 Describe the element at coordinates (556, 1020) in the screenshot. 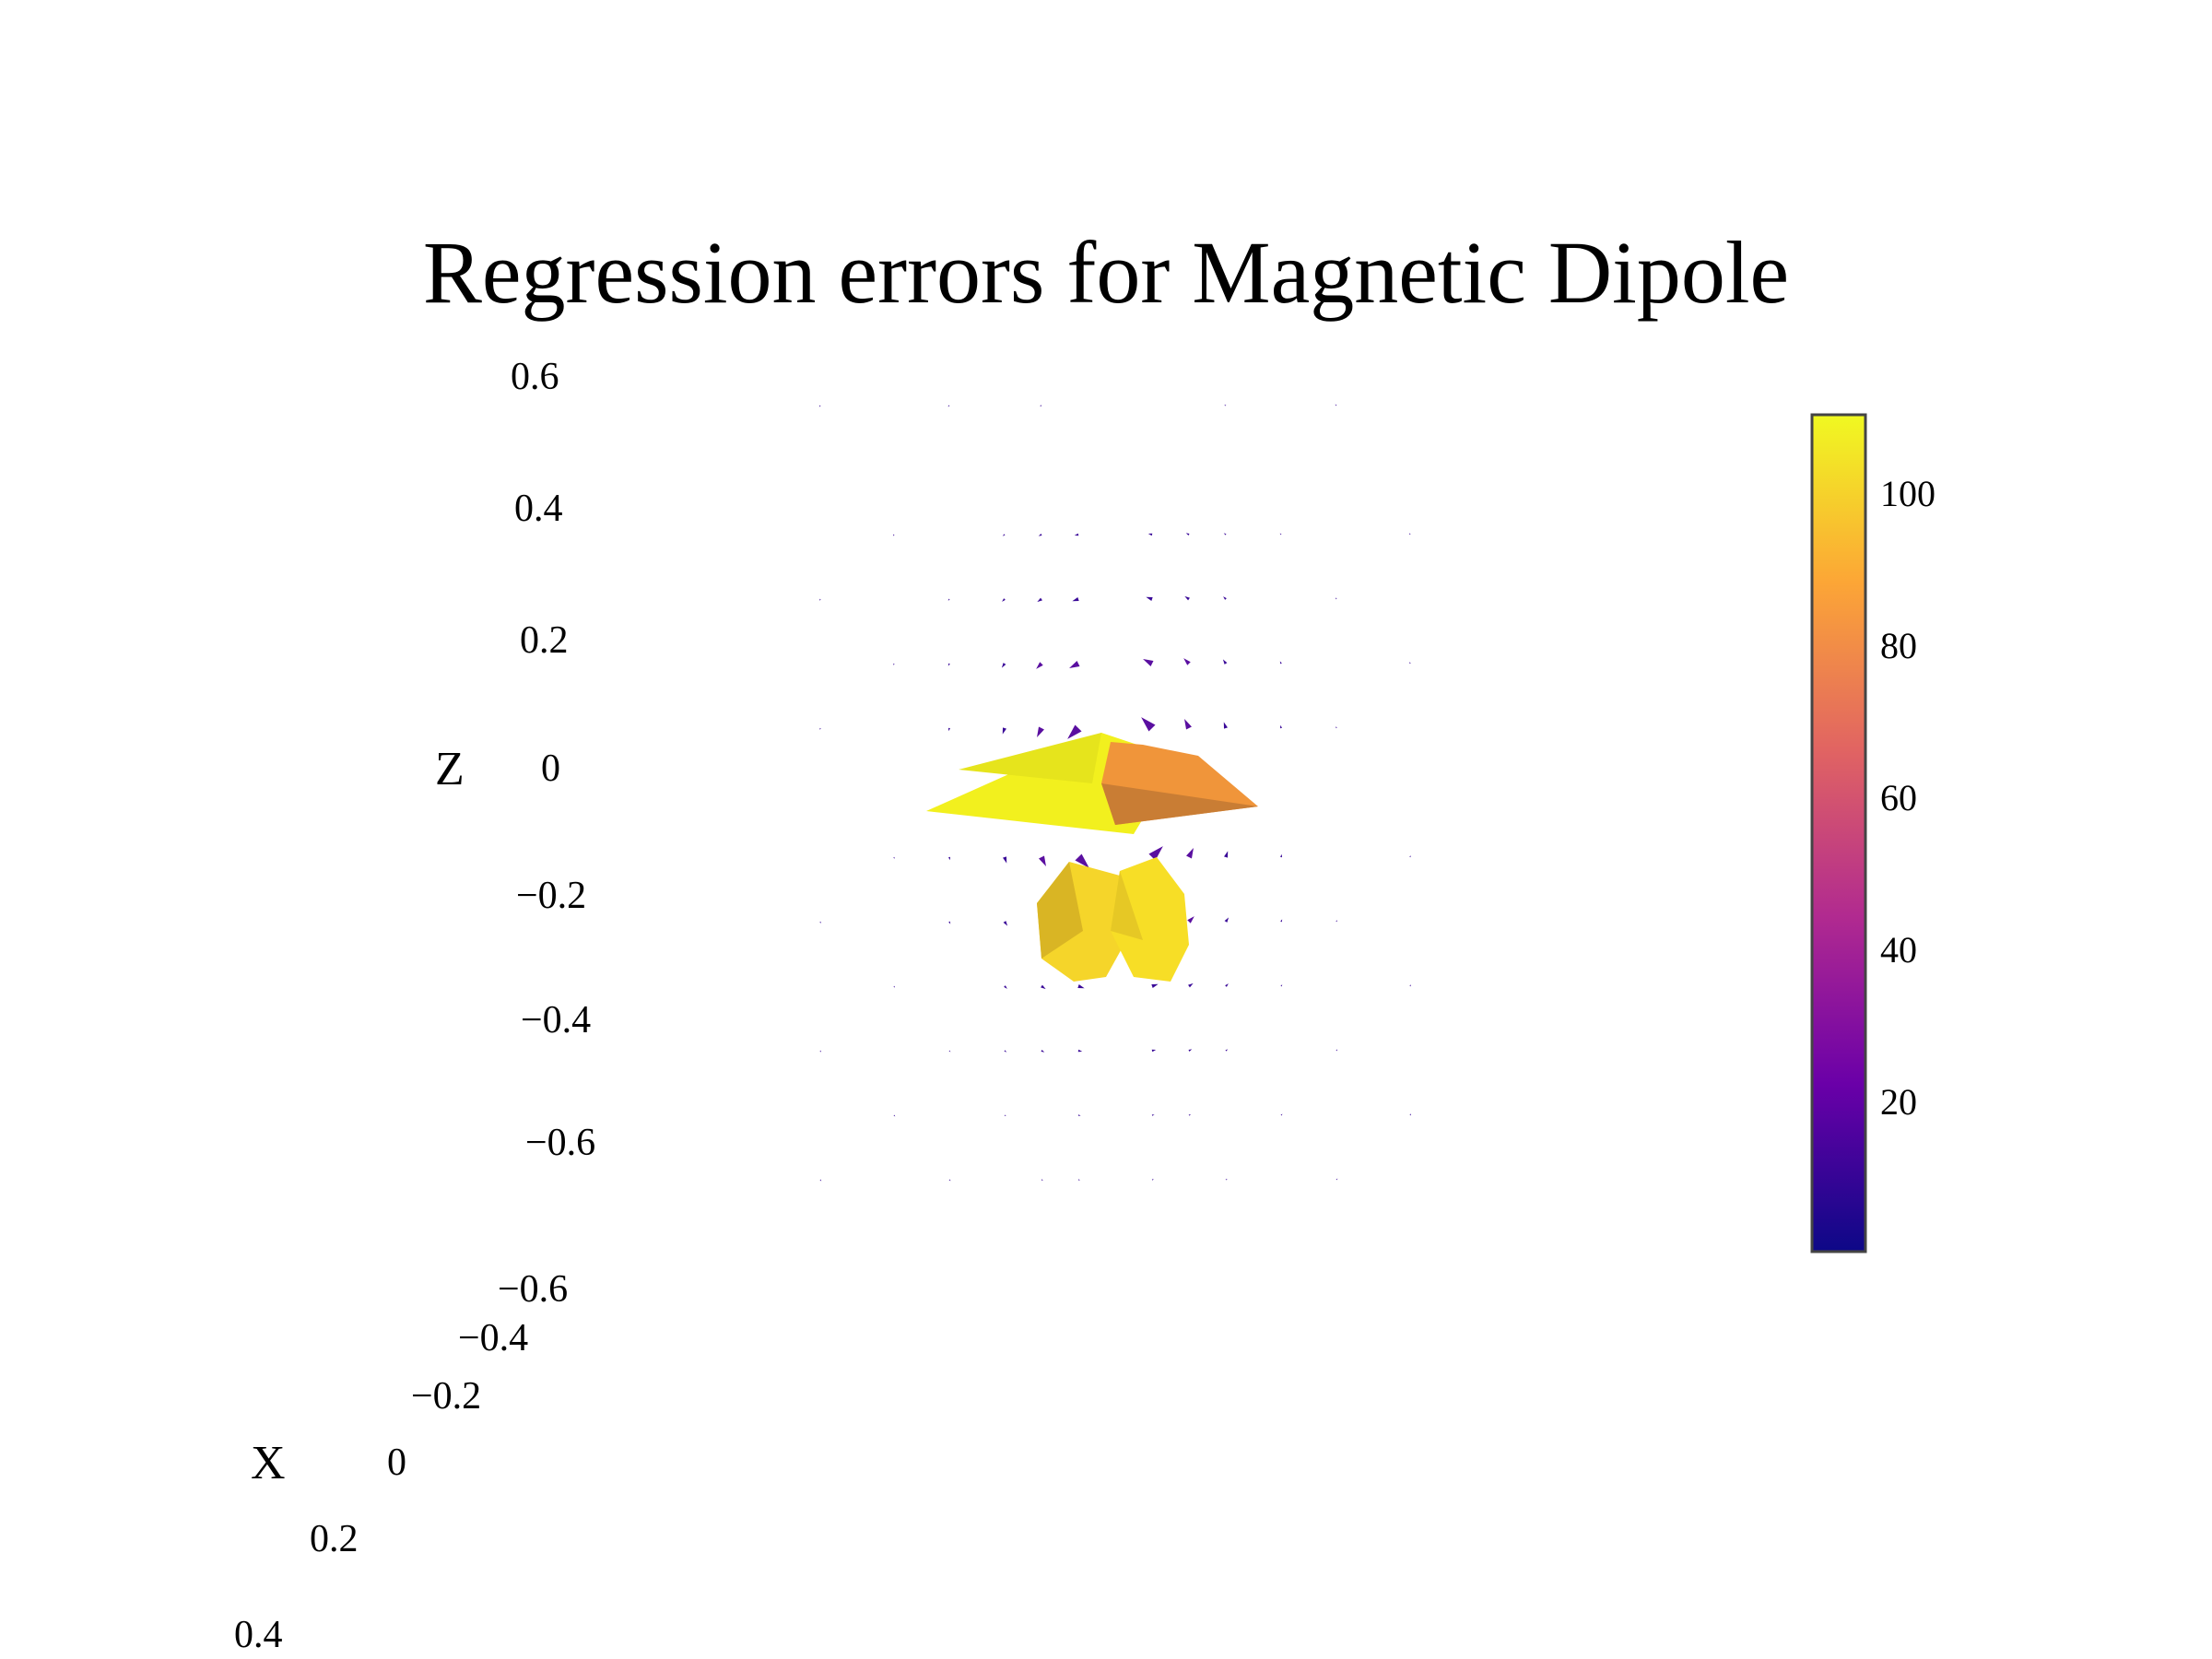

I see `z-tick-5: −0.4` at that location.